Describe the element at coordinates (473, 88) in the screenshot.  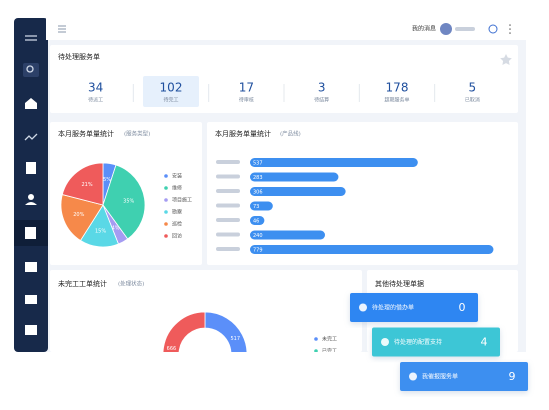
I see `stat-value: 5` at that location.